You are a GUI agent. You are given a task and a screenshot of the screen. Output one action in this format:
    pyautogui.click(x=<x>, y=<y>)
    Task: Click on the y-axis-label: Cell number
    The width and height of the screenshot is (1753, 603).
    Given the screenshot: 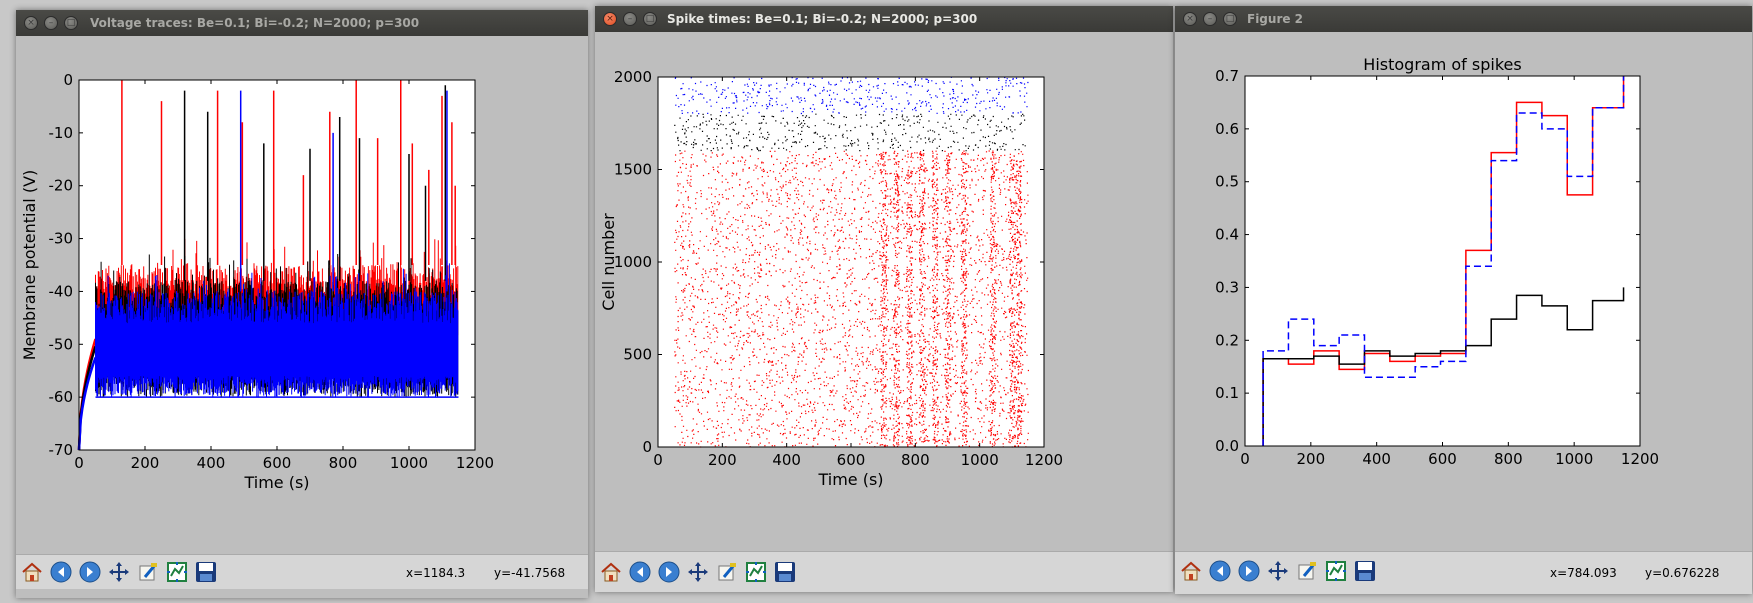 What is the action you would take?
    pyautogui.click(x=608, y=262)
    